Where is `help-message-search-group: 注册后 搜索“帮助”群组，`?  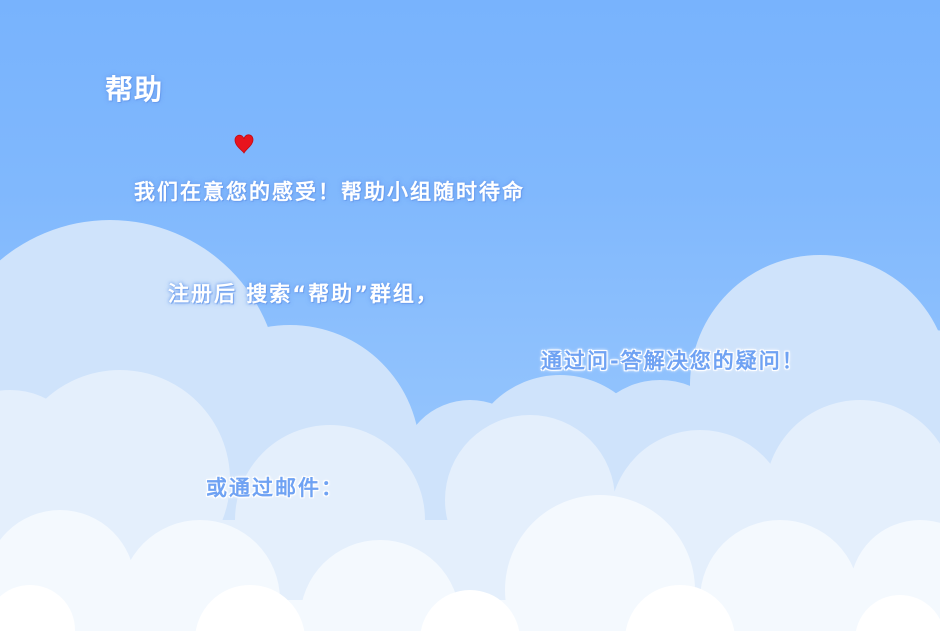 help-message-search-group: 注册后 搜索“帮助”群组， is located at coordinates (303, 294).